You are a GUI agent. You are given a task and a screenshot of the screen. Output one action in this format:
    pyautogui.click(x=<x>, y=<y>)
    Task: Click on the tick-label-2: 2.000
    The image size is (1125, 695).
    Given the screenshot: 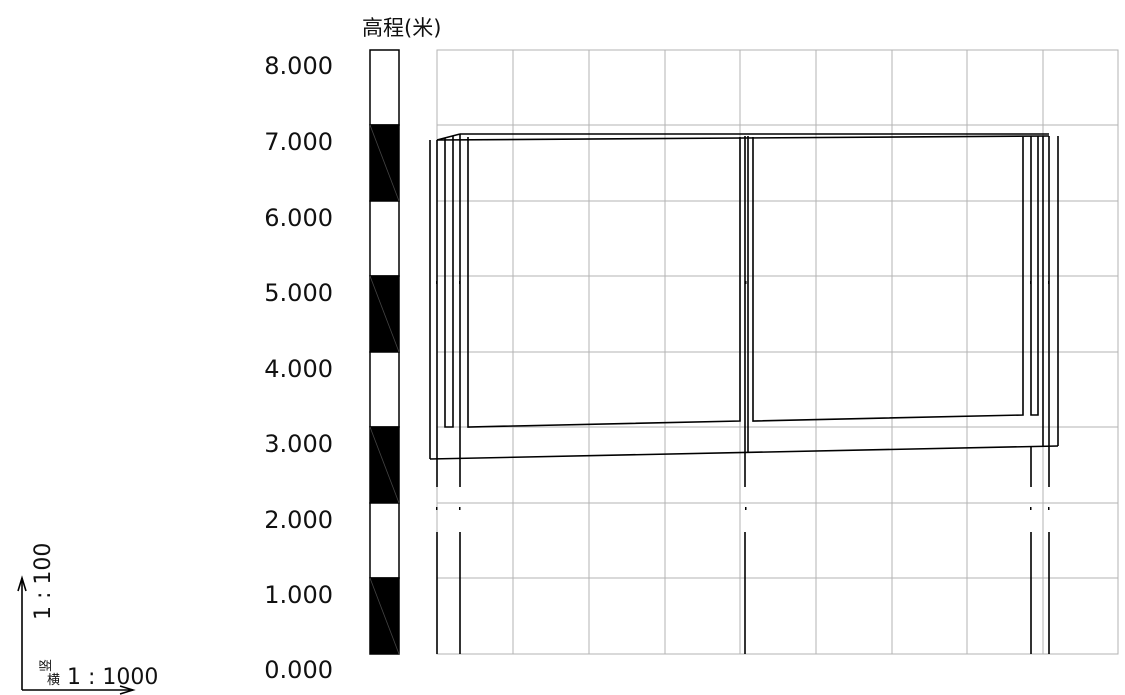 What is the action you would take?
    pyautogui.click(x=298, y=520)
    